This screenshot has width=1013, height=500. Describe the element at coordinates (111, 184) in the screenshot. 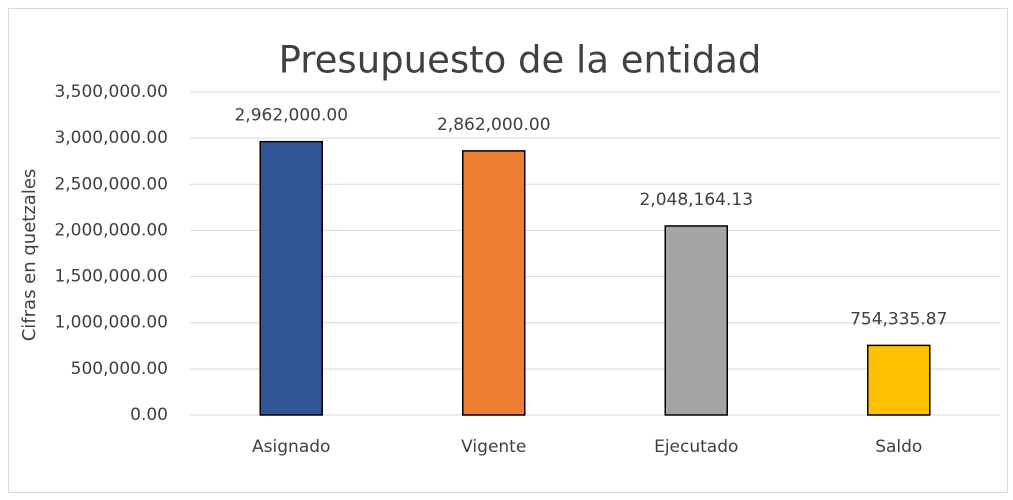

I see `y-tick-label: 2,500,000.00` at that location.